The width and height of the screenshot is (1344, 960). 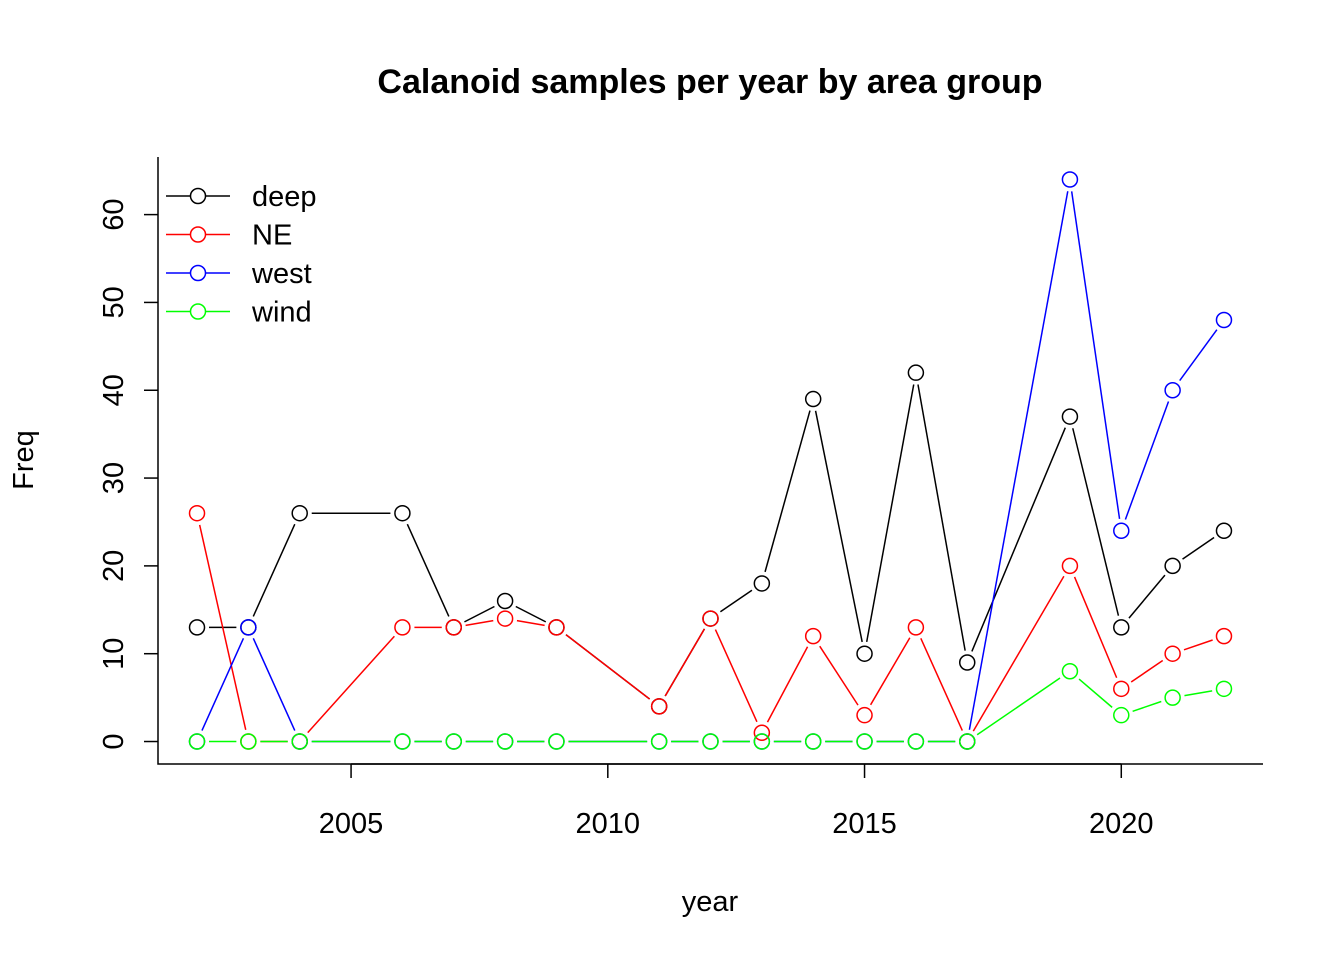 What do you see at coordinates (709, 82) in the screenshot?
I see `chart-title: Calanoid samples per year by area group` at bounding box center [709, 82].